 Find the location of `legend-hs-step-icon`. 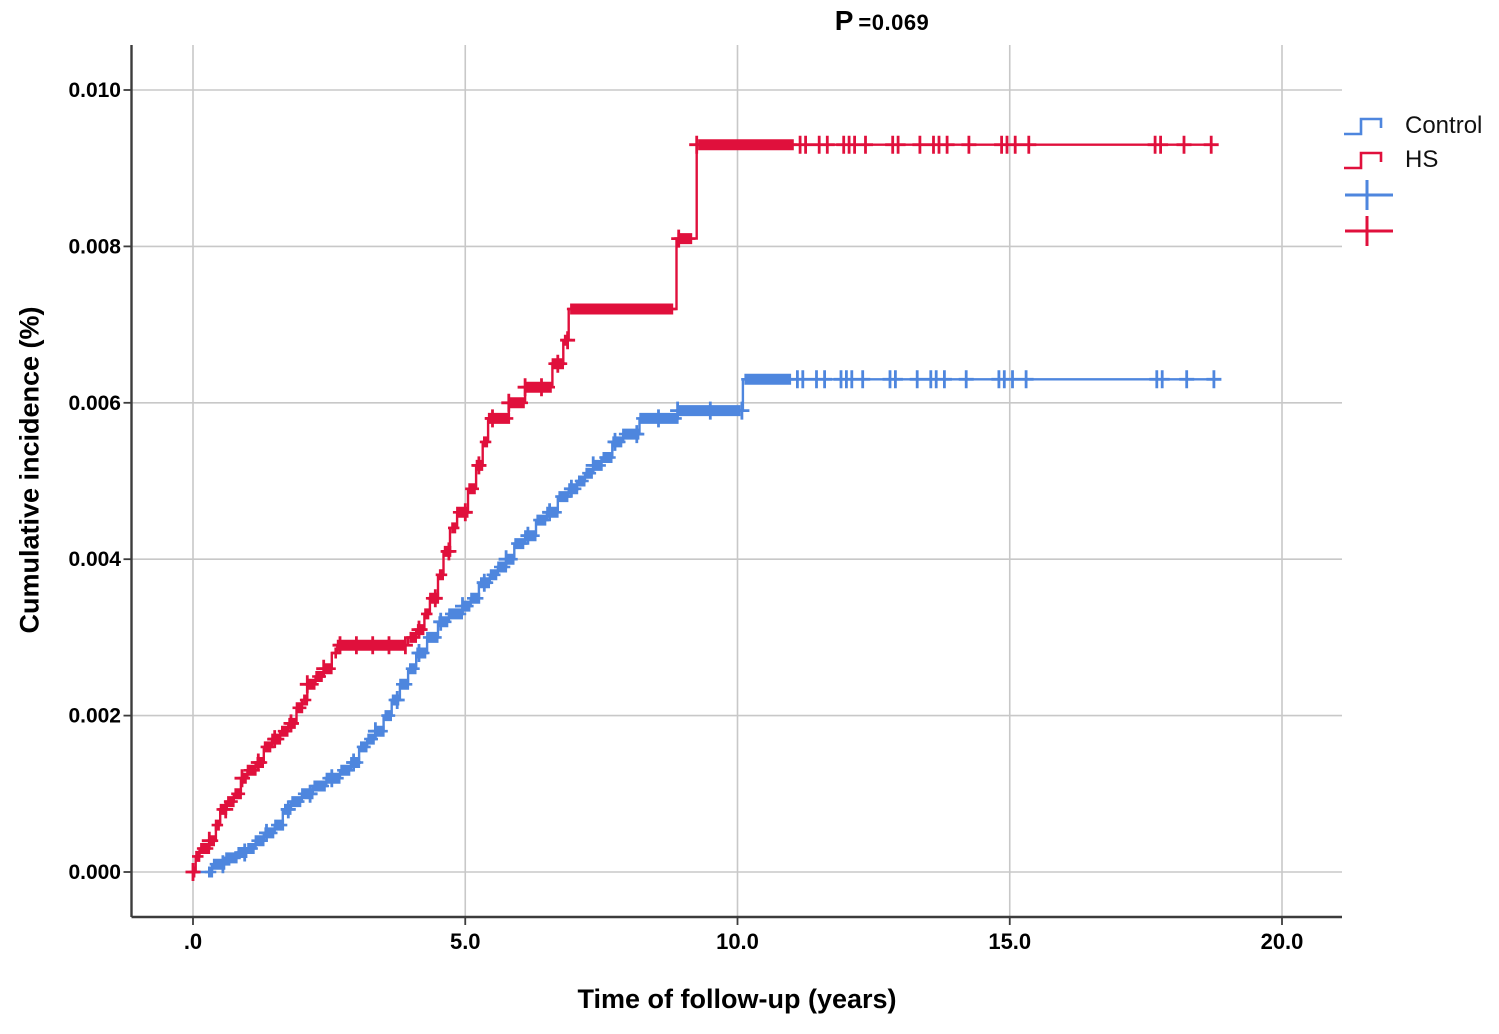

legend-hs-step-icon is located at coordinates (1363, 160).